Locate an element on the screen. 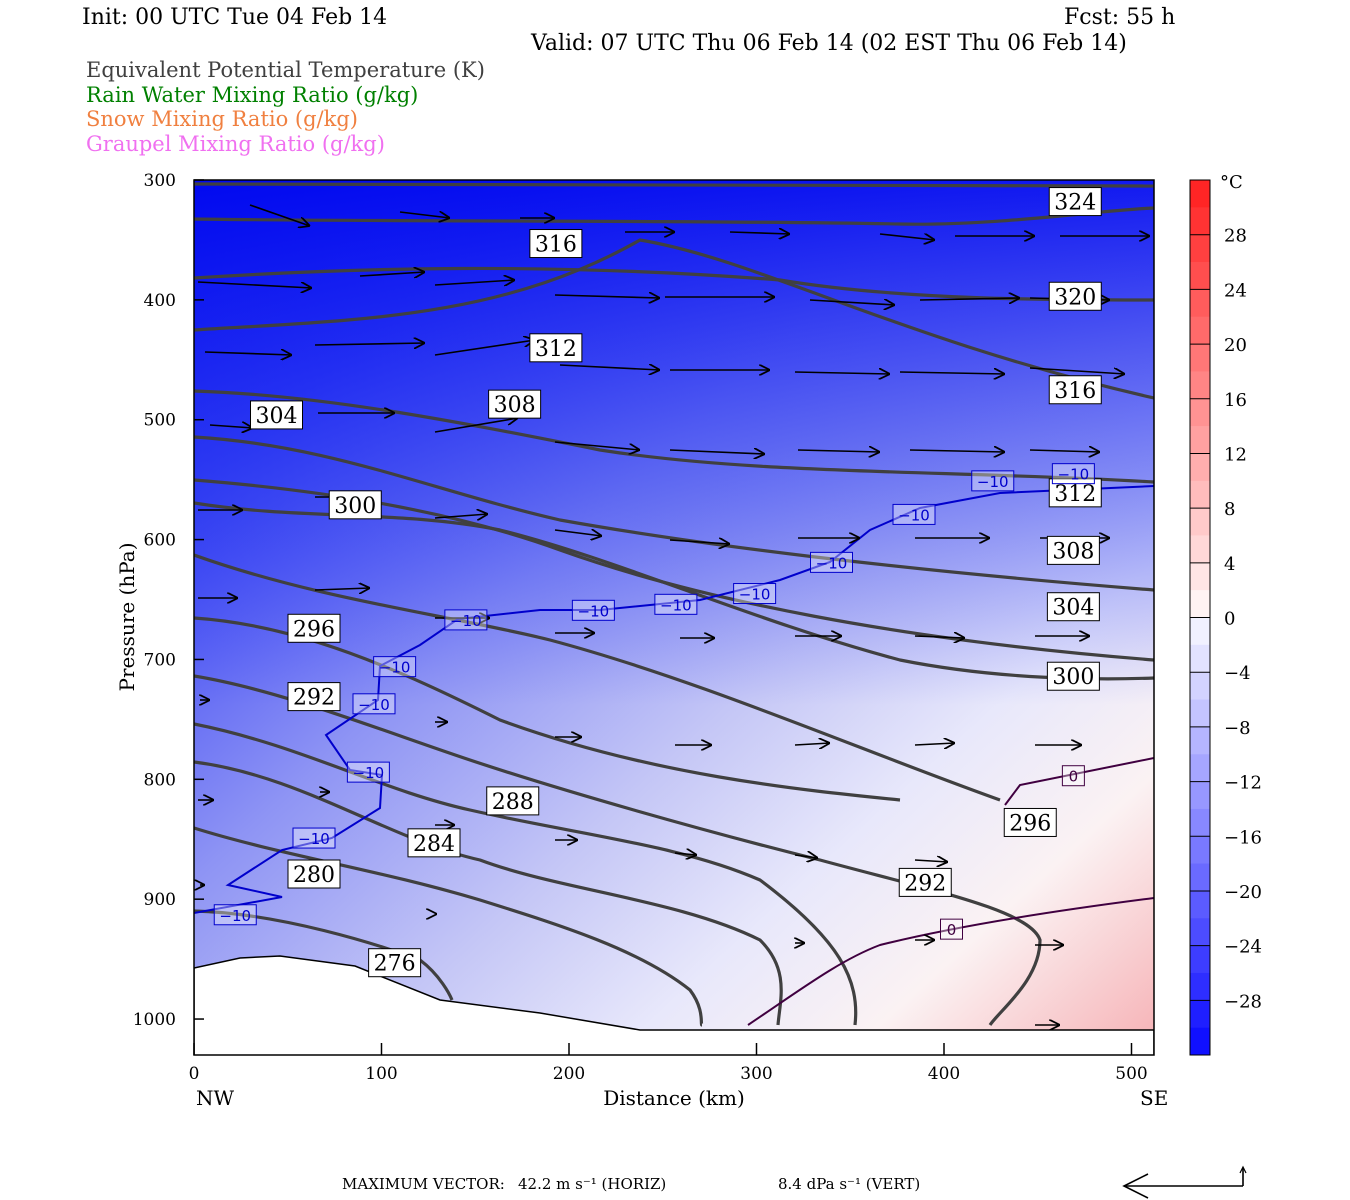 This screenshot has width=1350, height=1200. colorbar-tick-label: −8 is located at coordinates (1237, 728).